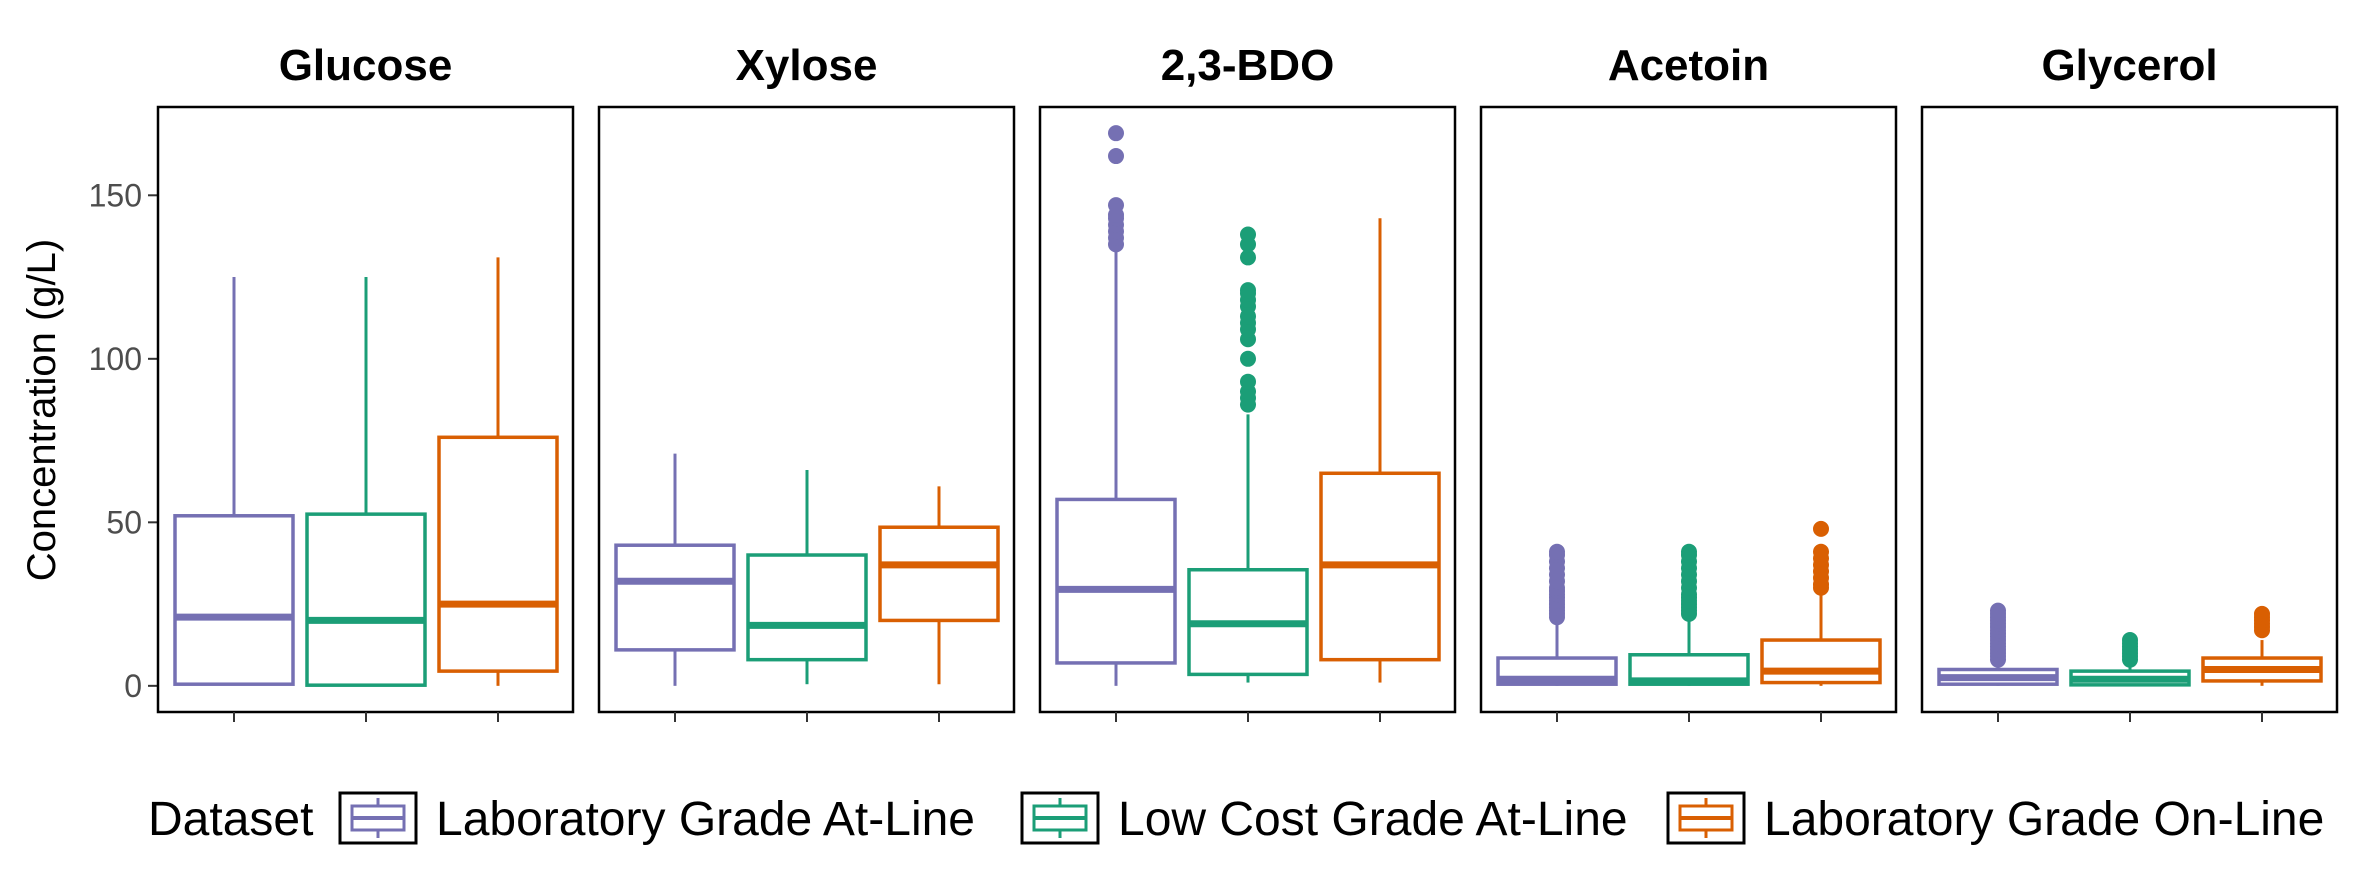 Image resolution: width=2362 pixels, height=885 pixels. What do you see at coordinates (124, 522) in the screenshot?
I see `y-tick-label: 50` at bounding box center [124, 522].